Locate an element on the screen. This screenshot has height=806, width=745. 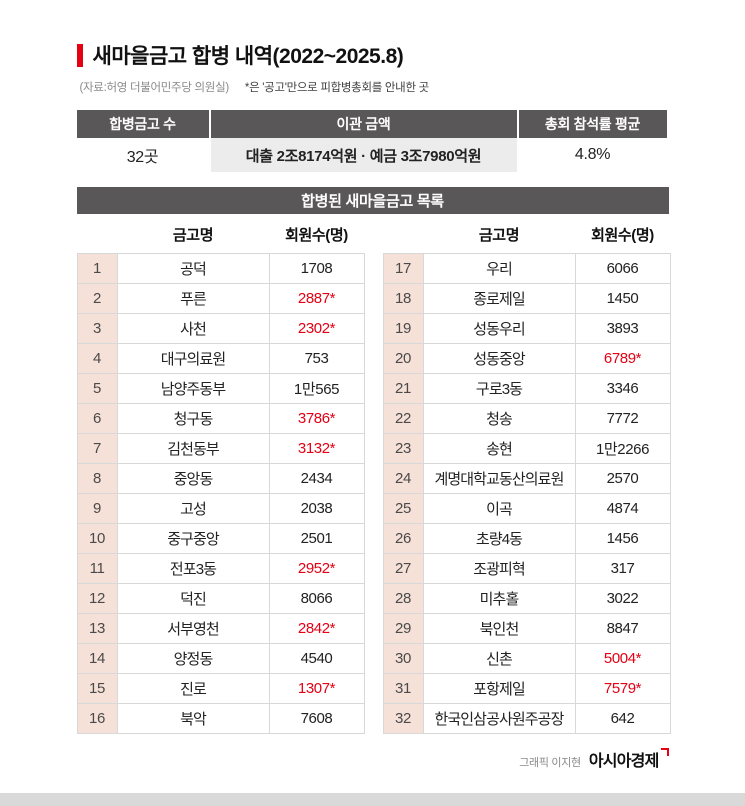
row-number: 28 is located at coordinates (403, 598).